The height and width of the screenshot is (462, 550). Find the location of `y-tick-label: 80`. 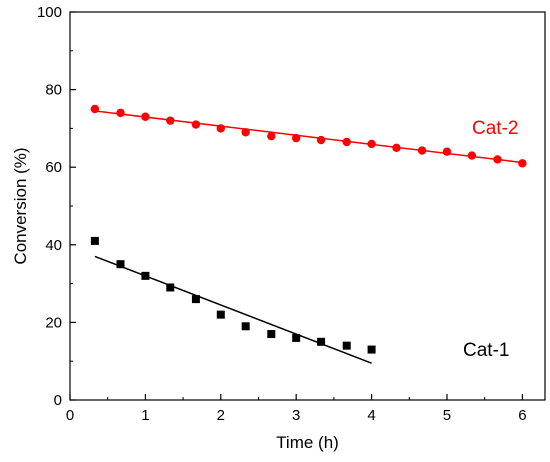

y-tick-label: 80 is located at coordinates (53, 90).